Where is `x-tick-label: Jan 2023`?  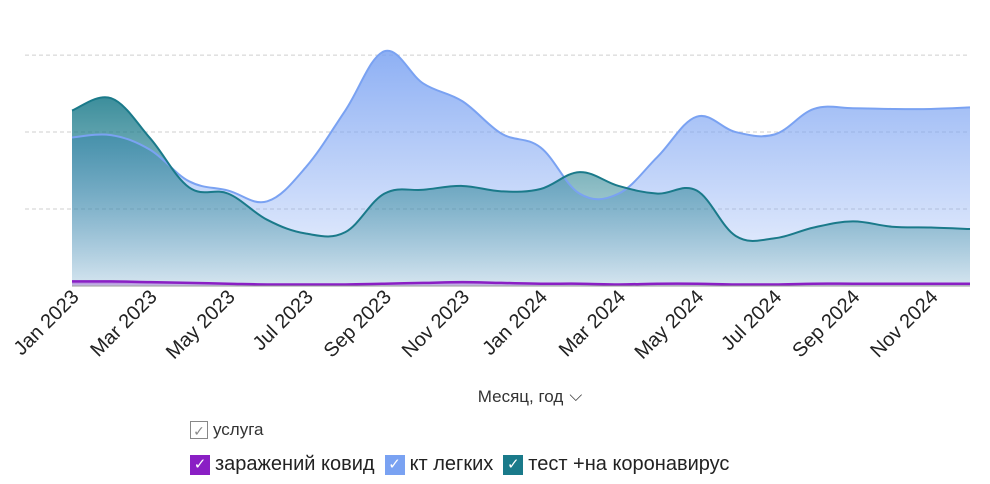 x-tick-label: Jan 2023 is located at coordinates (47, 323).